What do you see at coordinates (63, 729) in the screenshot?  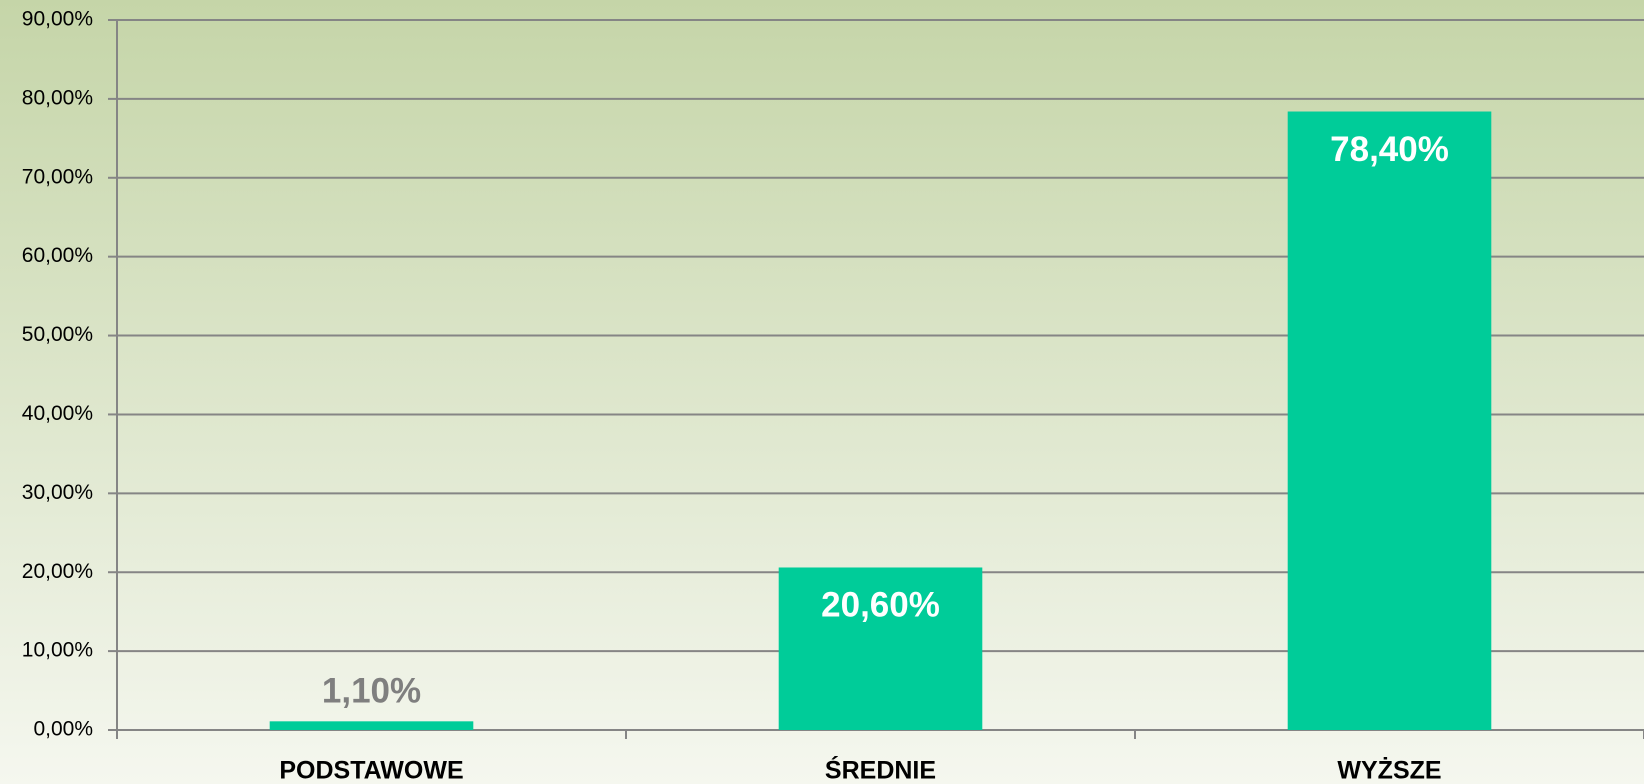 I see `y-tick-label: 0,00%` at bounding box center [63, 729].